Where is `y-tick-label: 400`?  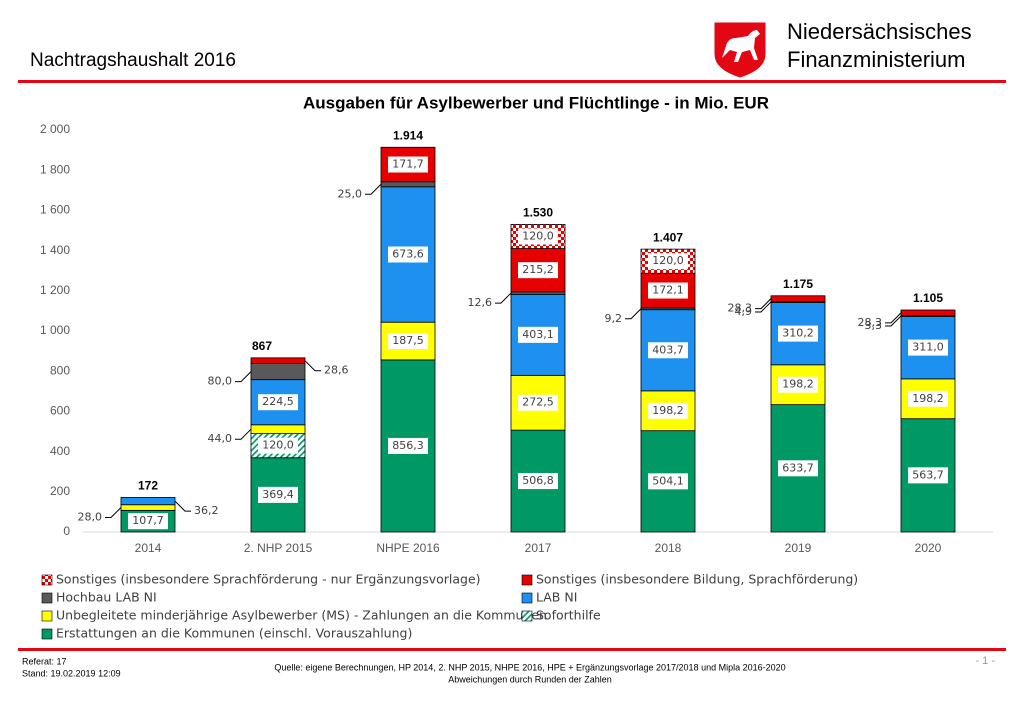 y-tick-label: 400 is located at coordinates (60, 451).